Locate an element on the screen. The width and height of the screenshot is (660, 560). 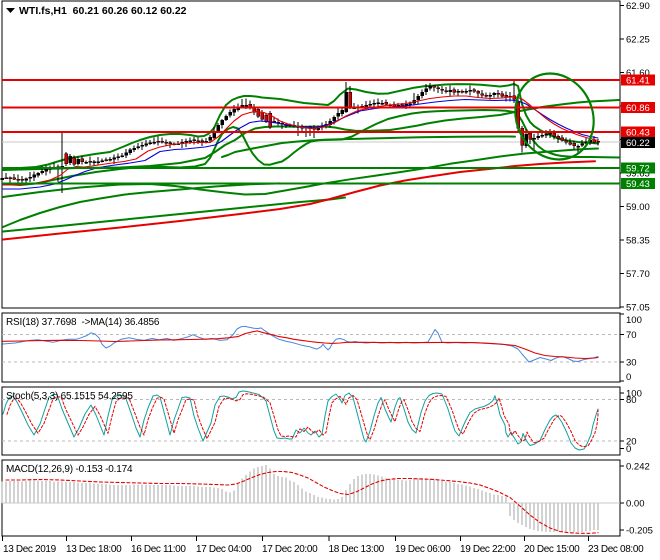
svg-text: 0.00 is located at coordinates (635, 504).